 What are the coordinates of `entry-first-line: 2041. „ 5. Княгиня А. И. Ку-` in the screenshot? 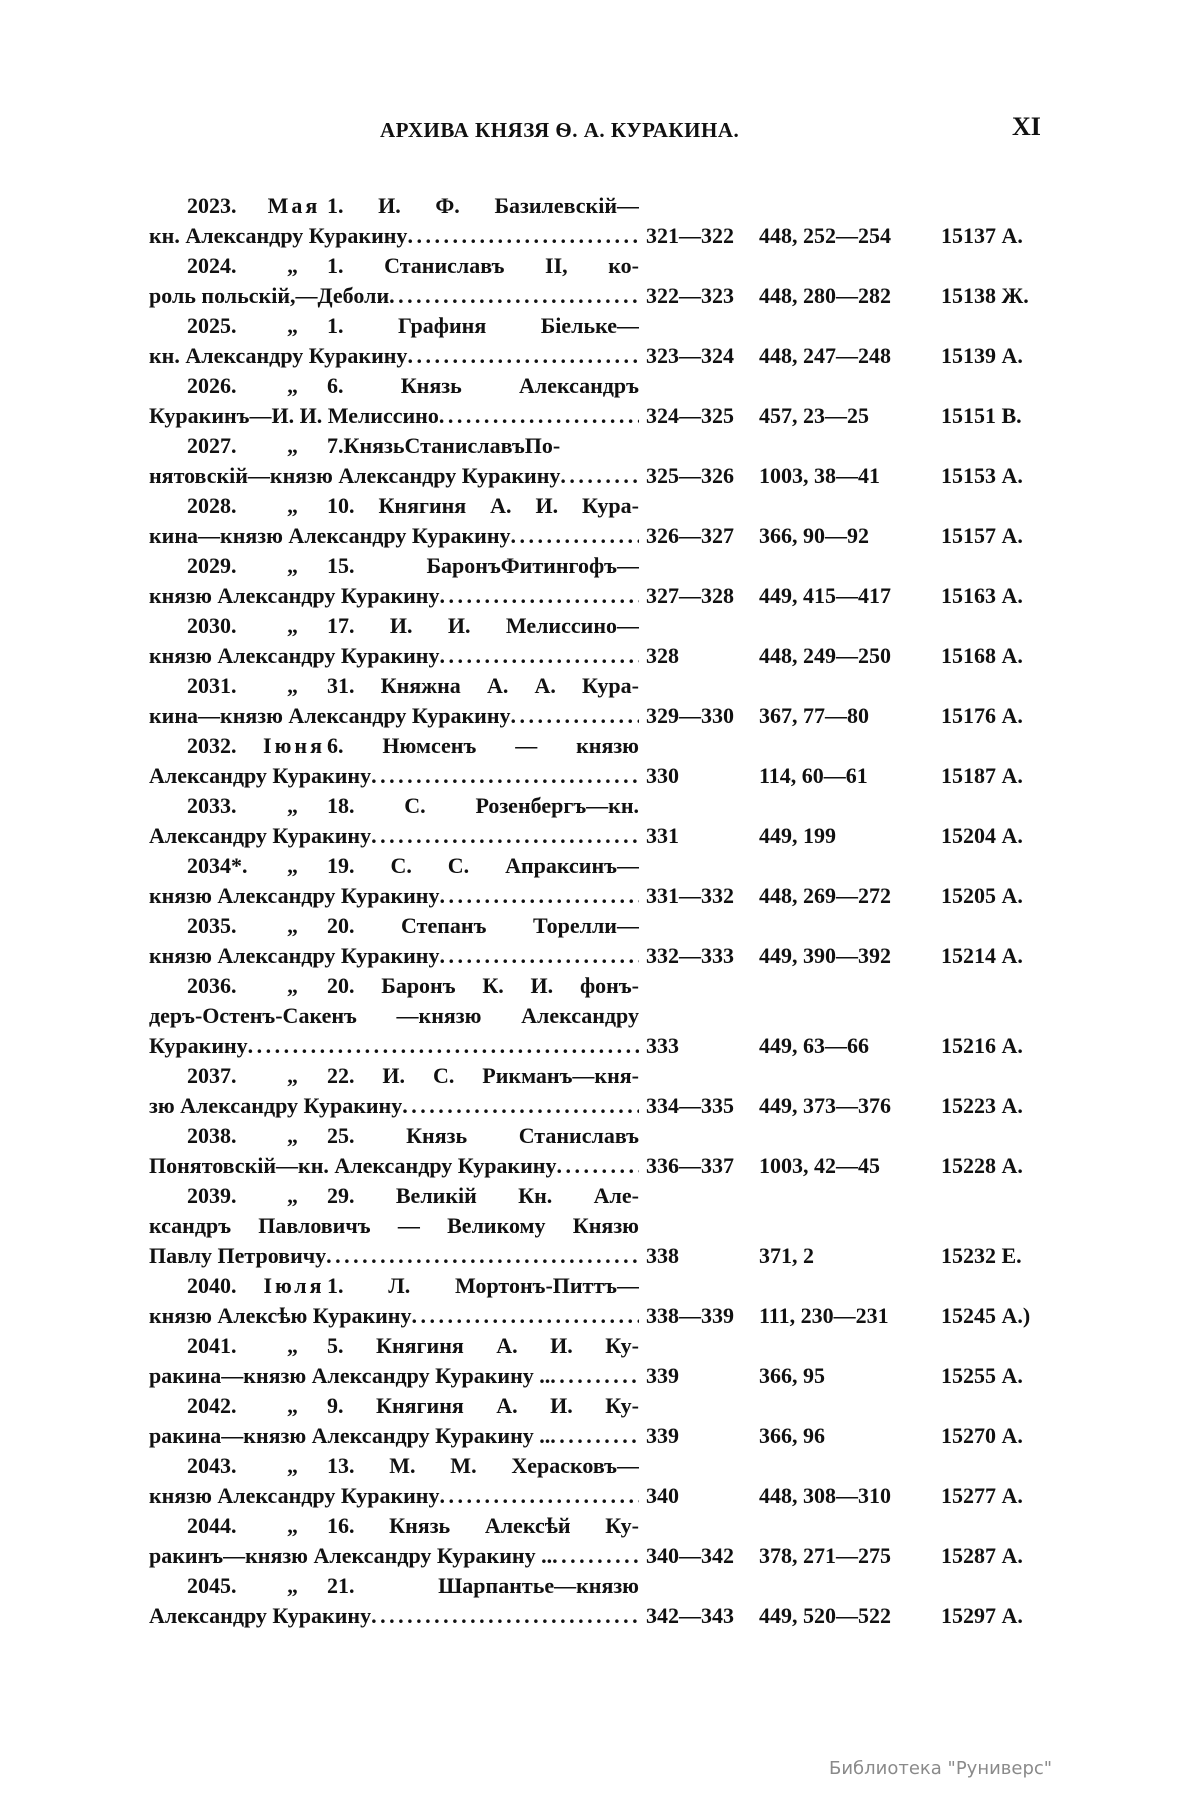 It's located at (599, 1346).